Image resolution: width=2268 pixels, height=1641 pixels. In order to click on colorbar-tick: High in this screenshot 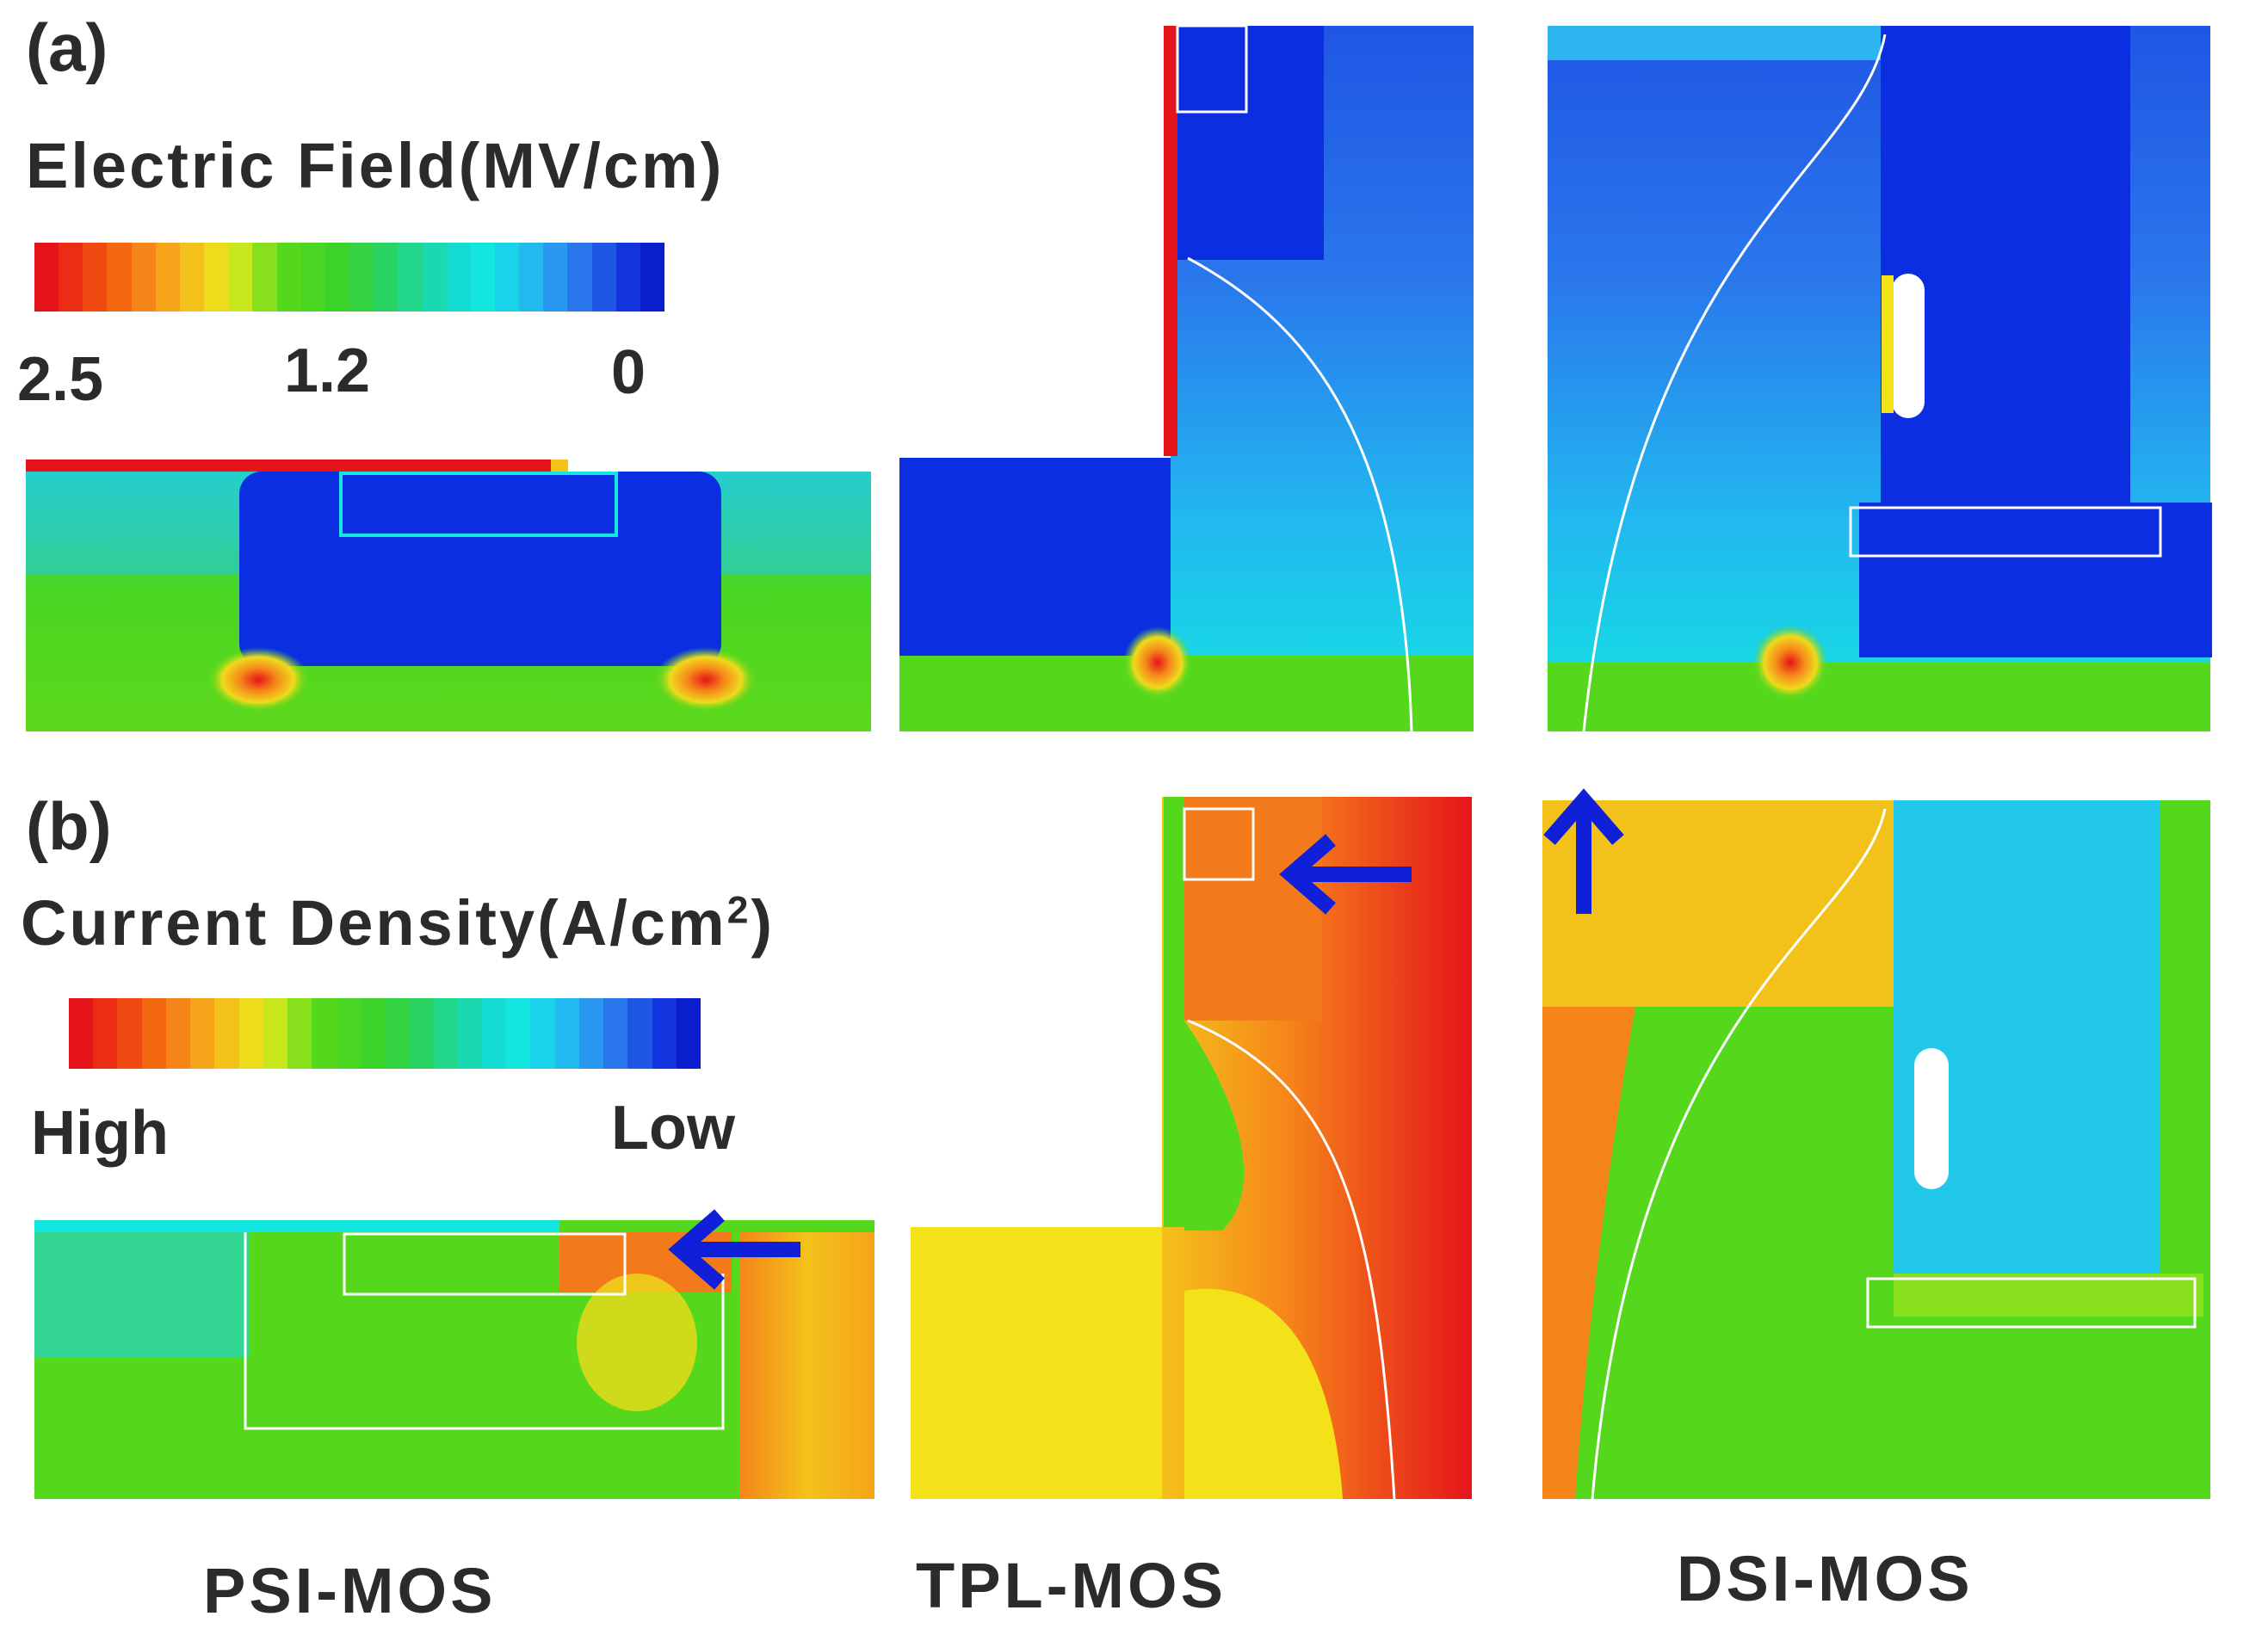, I will do `click(100, 1133)`.